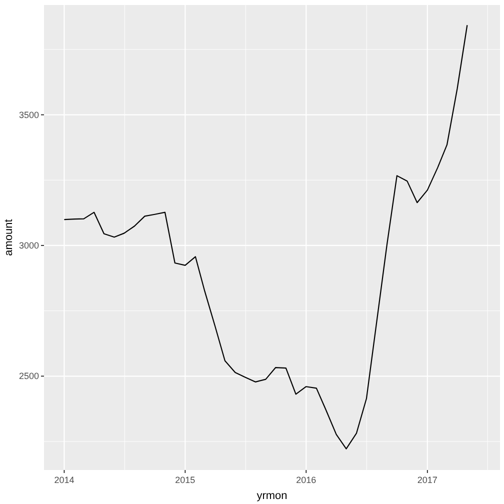  What do you see at coordinates (28, 376) in the screenshot?
I see `y-tick-label: 2500` at bounding box center [28, 376].